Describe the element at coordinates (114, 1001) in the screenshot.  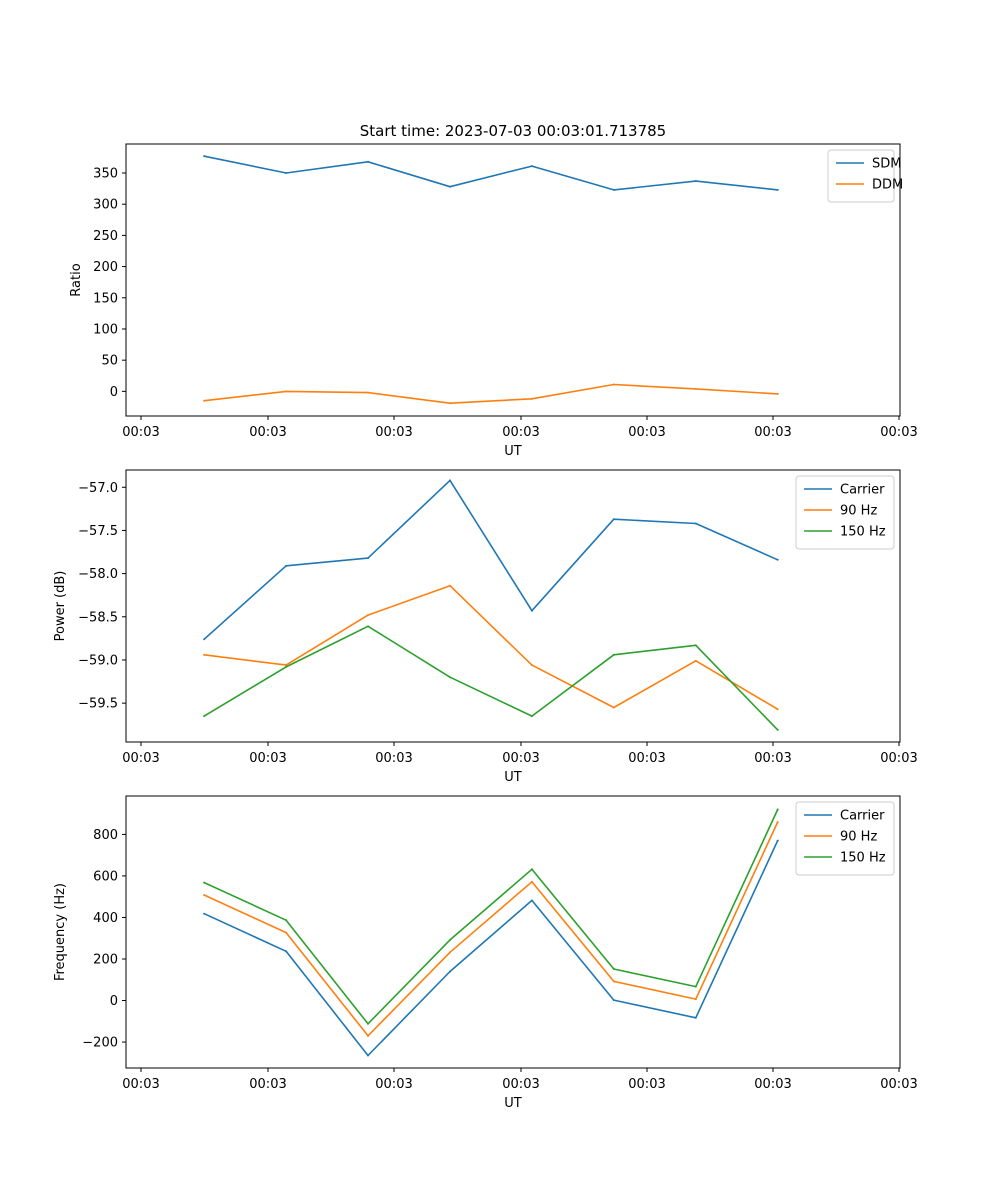
I see `y-tick-label: 0` at that location.